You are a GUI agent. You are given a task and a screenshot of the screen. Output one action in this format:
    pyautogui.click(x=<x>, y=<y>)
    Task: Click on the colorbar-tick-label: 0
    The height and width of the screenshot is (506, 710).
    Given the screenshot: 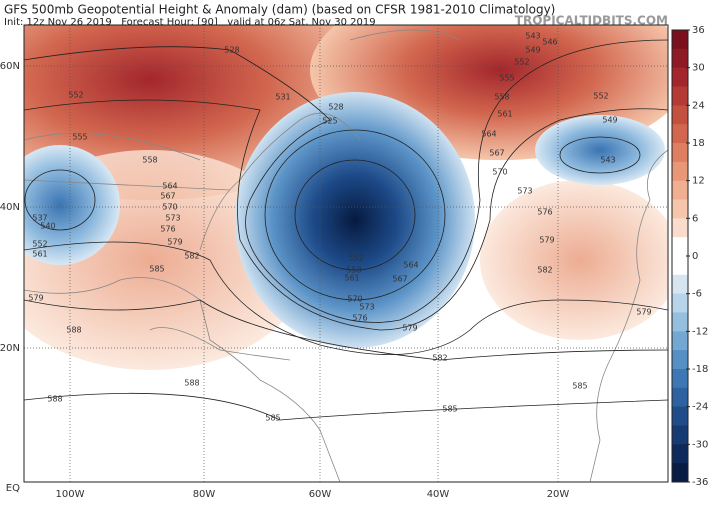 What is the action you would take?
    pyautogui.click(x=695, y=256)
    